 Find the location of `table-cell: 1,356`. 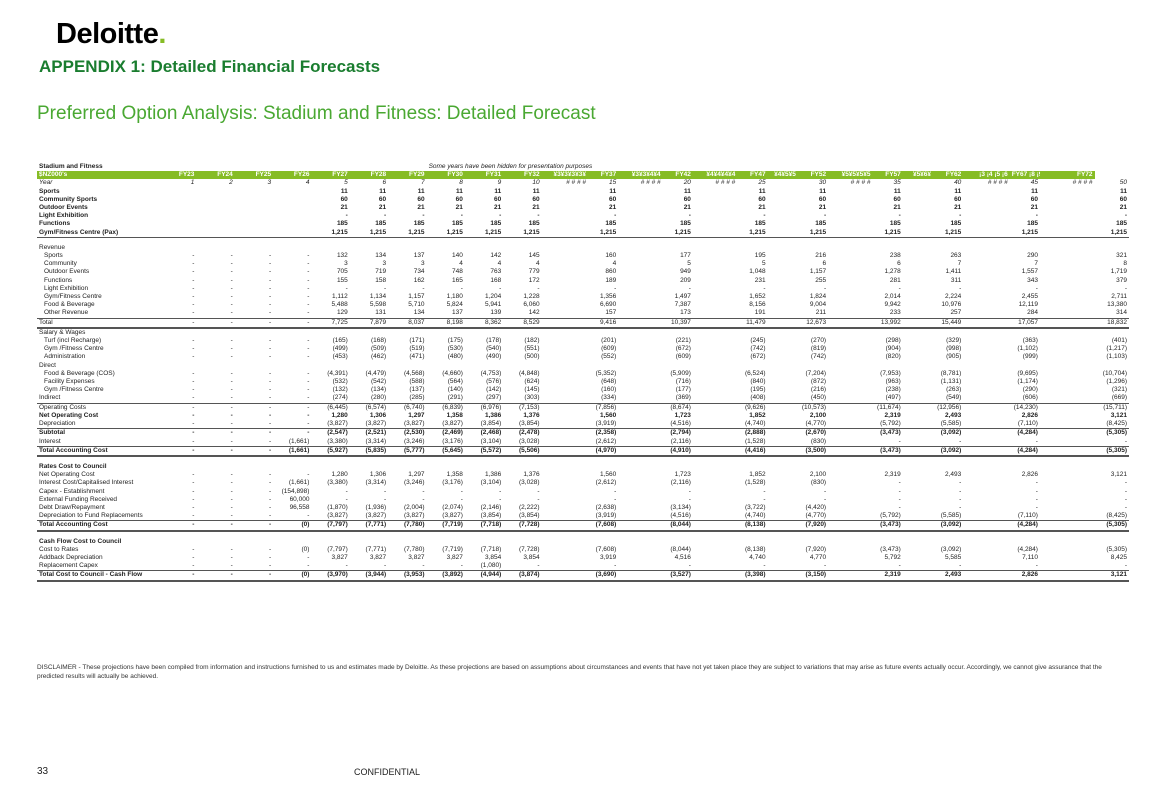

table-cell: 1,356 is located at coordinates (608, 297).